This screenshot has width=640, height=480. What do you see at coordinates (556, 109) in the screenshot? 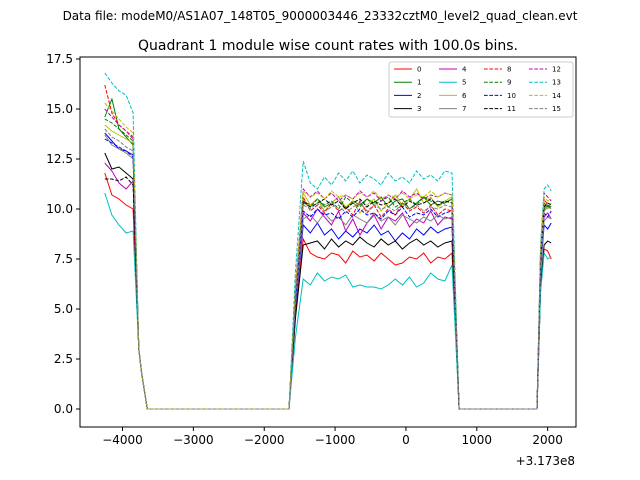
I see `legend-label: 15` at bounding box center [556, 109].